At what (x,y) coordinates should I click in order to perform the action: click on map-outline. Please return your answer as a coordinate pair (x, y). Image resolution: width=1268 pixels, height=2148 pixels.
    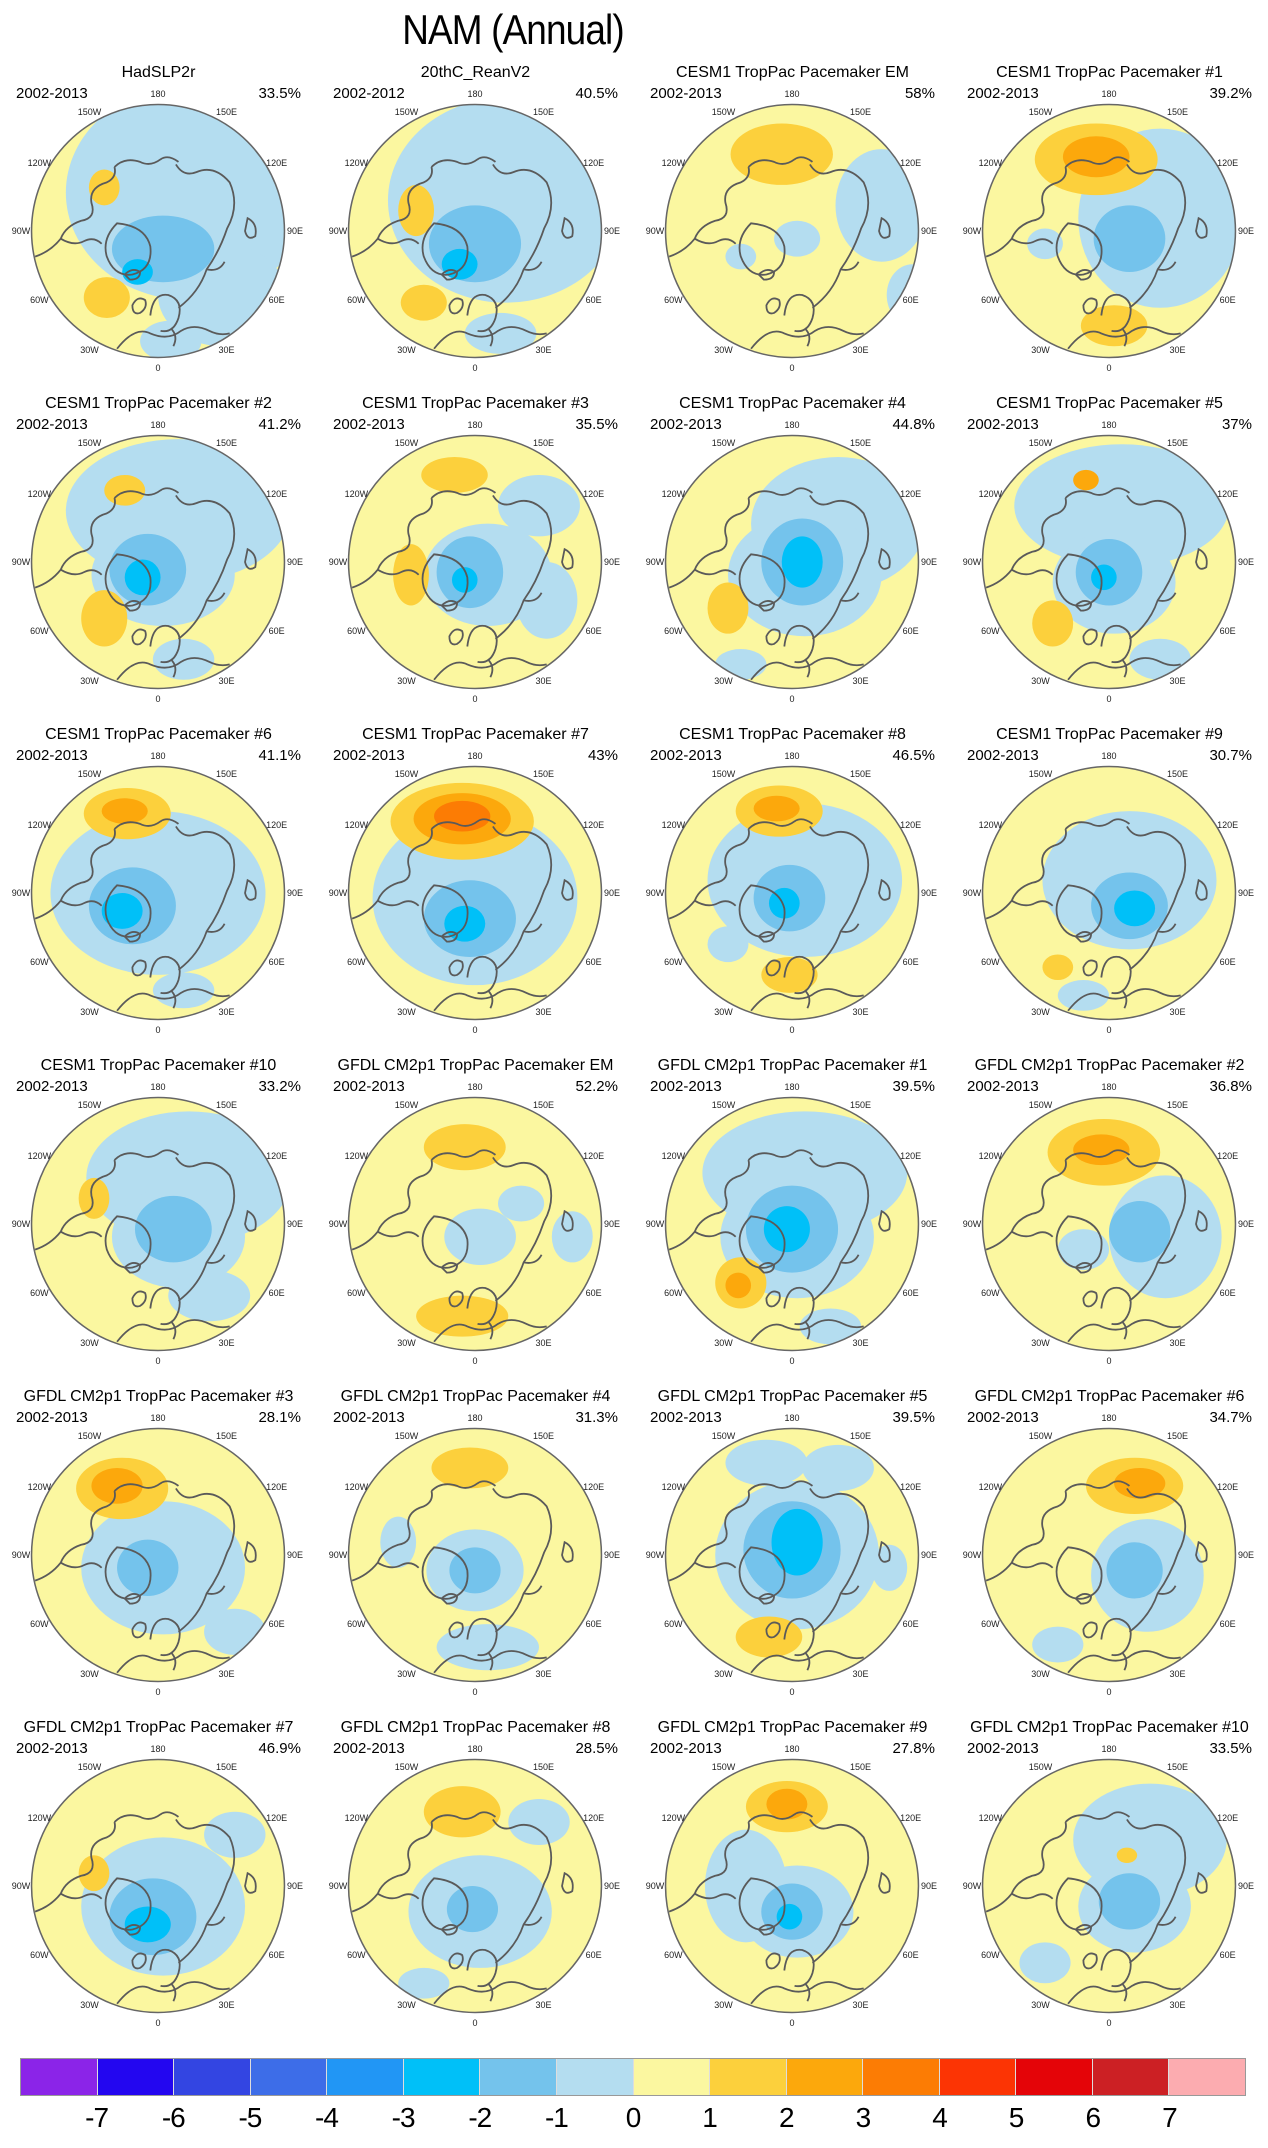
    Looking at the image, I should click on (1109, 893).